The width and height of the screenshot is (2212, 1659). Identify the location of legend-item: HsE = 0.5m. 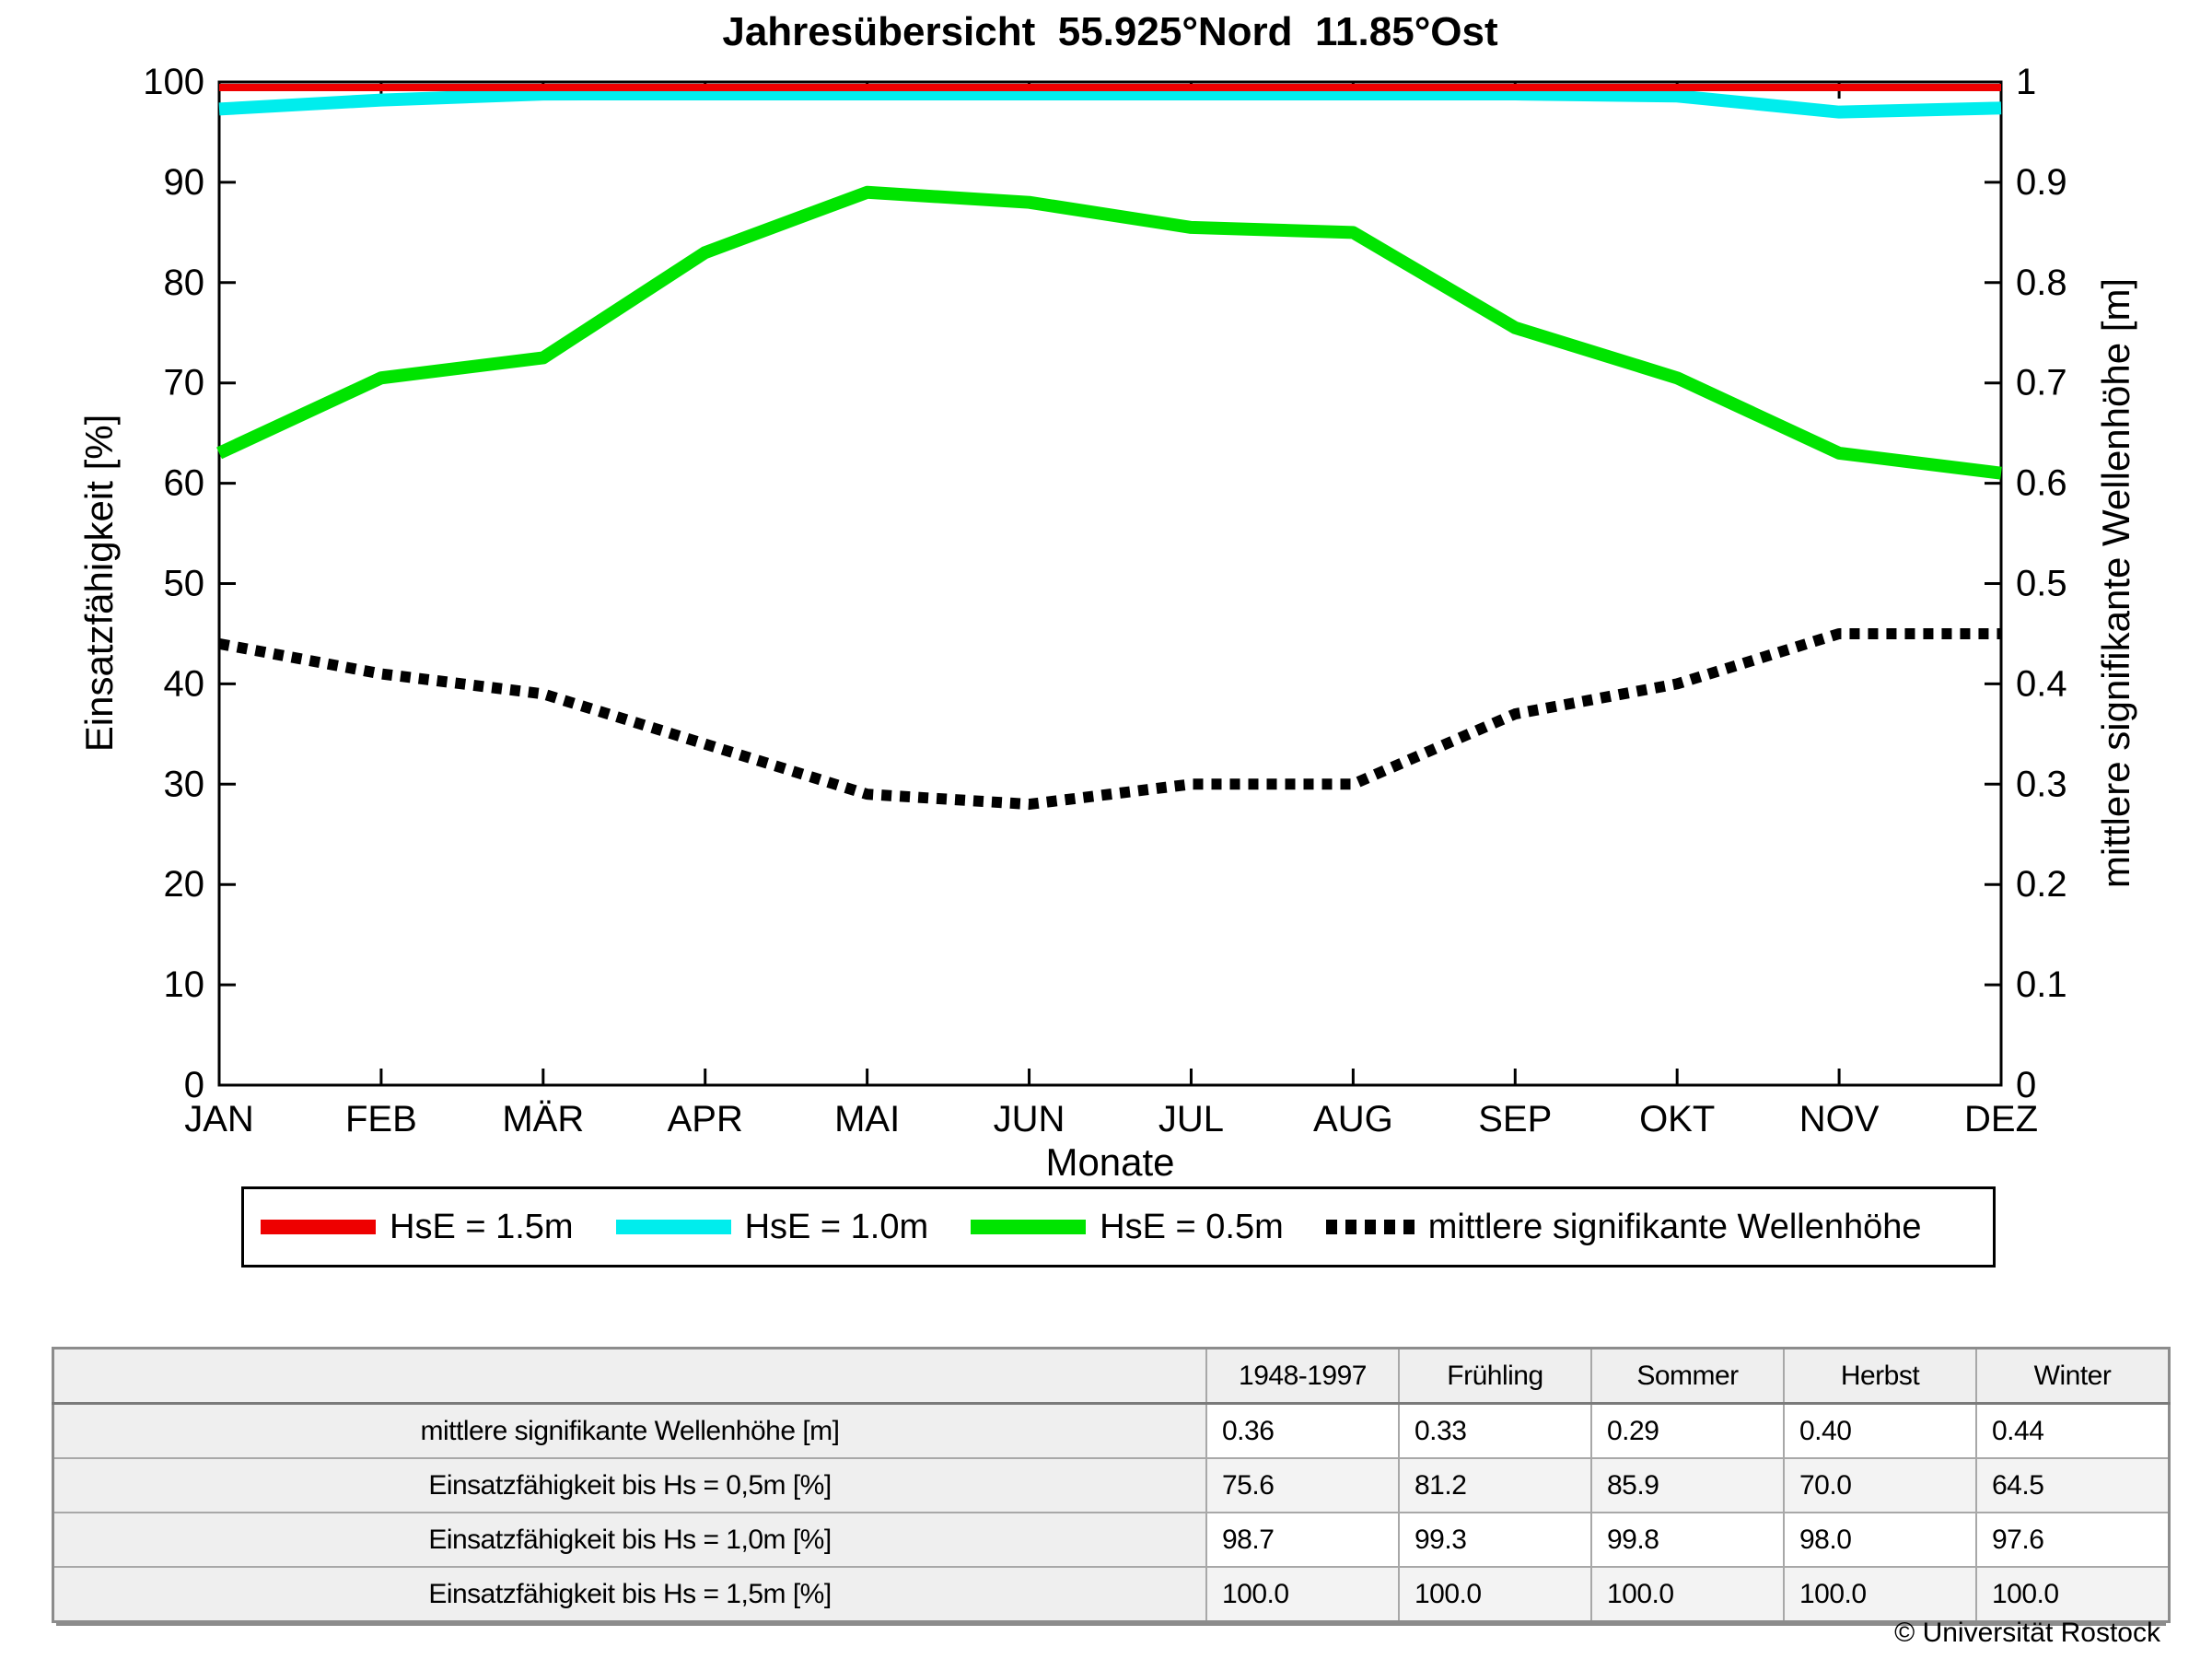
(1127, 1227).